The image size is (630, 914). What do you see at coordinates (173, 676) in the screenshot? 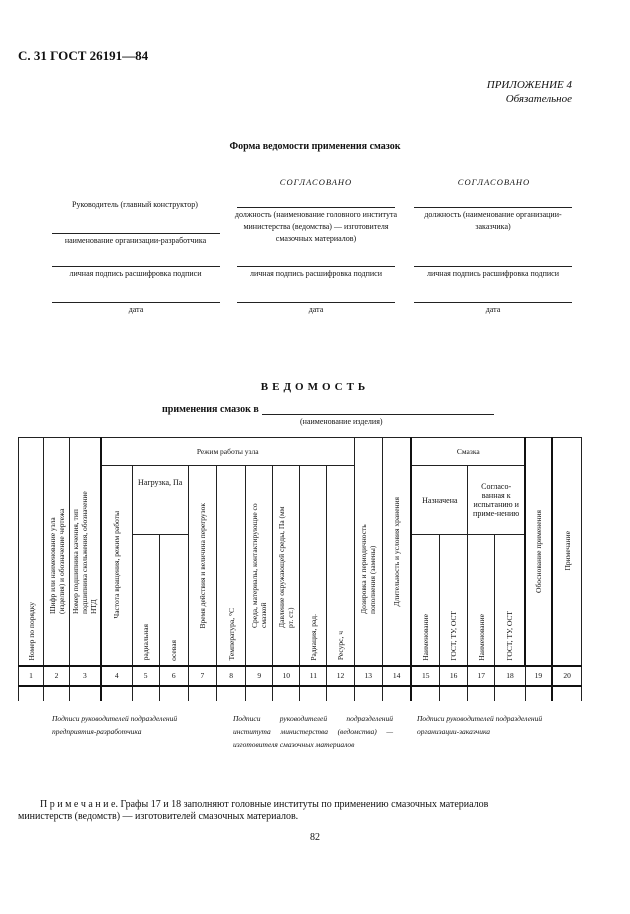
I see `column-number: 6` at bounding box center [173, 676].